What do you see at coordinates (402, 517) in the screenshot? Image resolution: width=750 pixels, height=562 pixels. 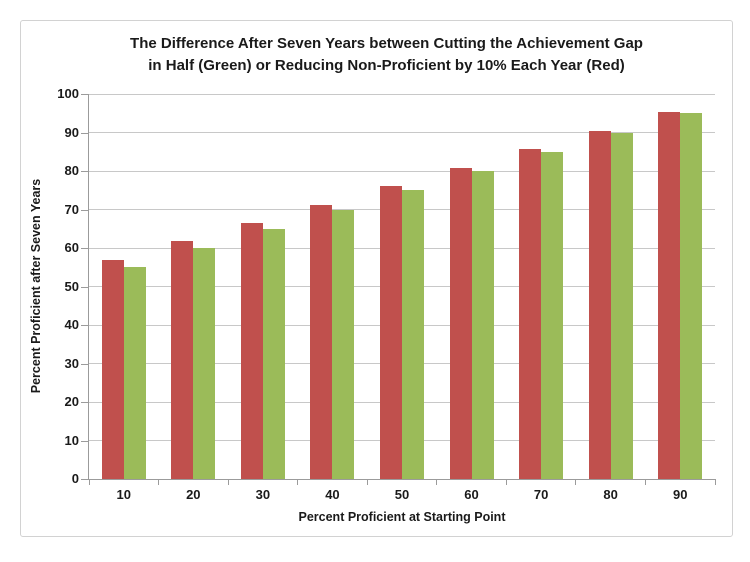 I see `x-axis-title: Percent Proficient at Starting Point` at bounding box center [402, 517].